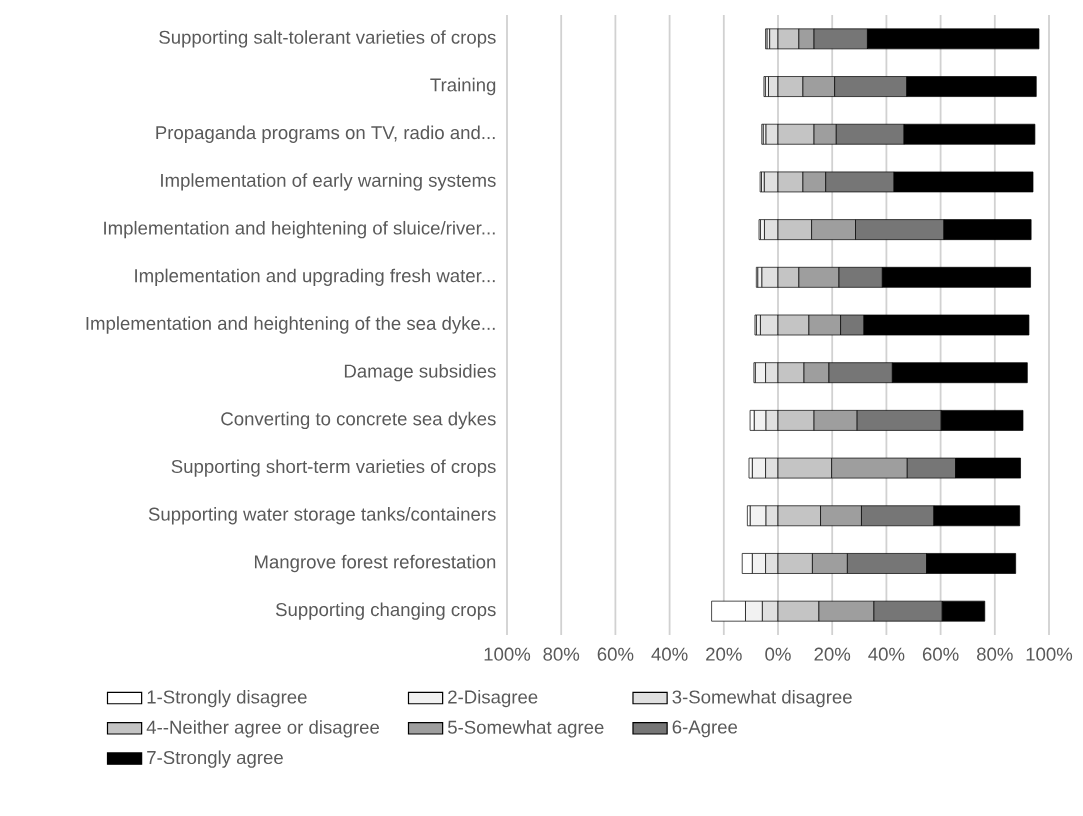 This screenshot has height=816, width=1083. What do you see at coordinates (762, 698) in the screenshot?
I see `legend-label: 3-Somewhat disagree` at bounding box center [762, 698].